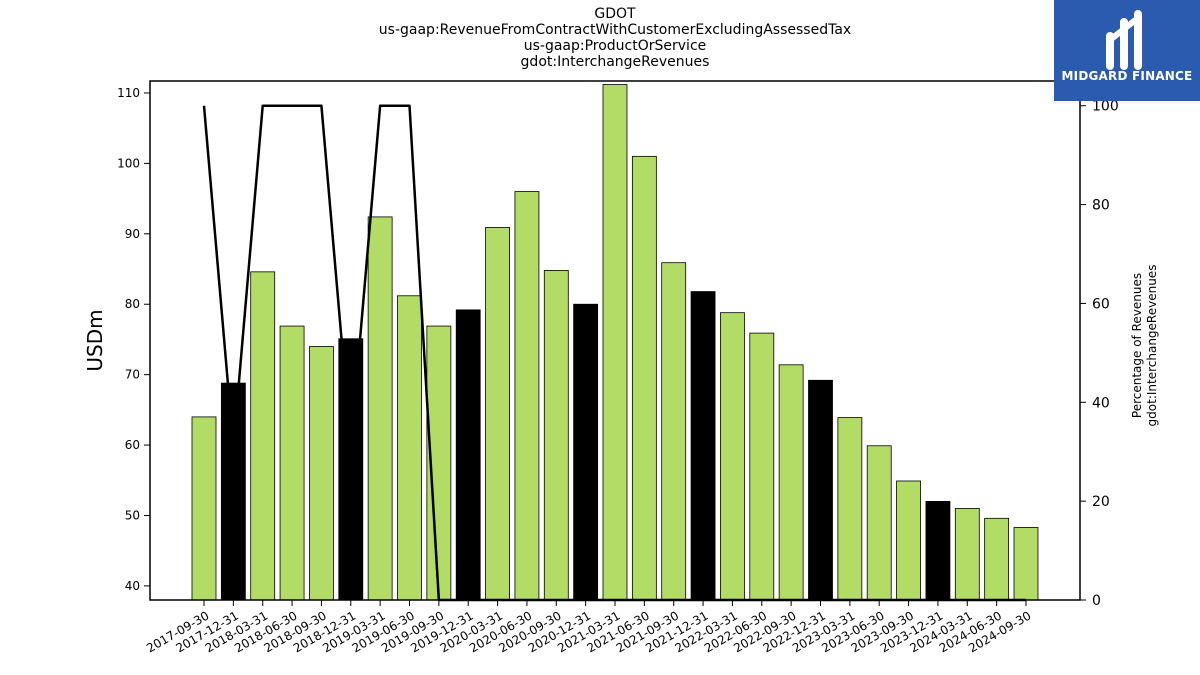 This screenshot has height=675, width=1200. What do you see at coordinates (615, 62) in the screenshot?
I see `title-line-4: gdot:InterchangeRevenues` at bounding box center [615, 62].